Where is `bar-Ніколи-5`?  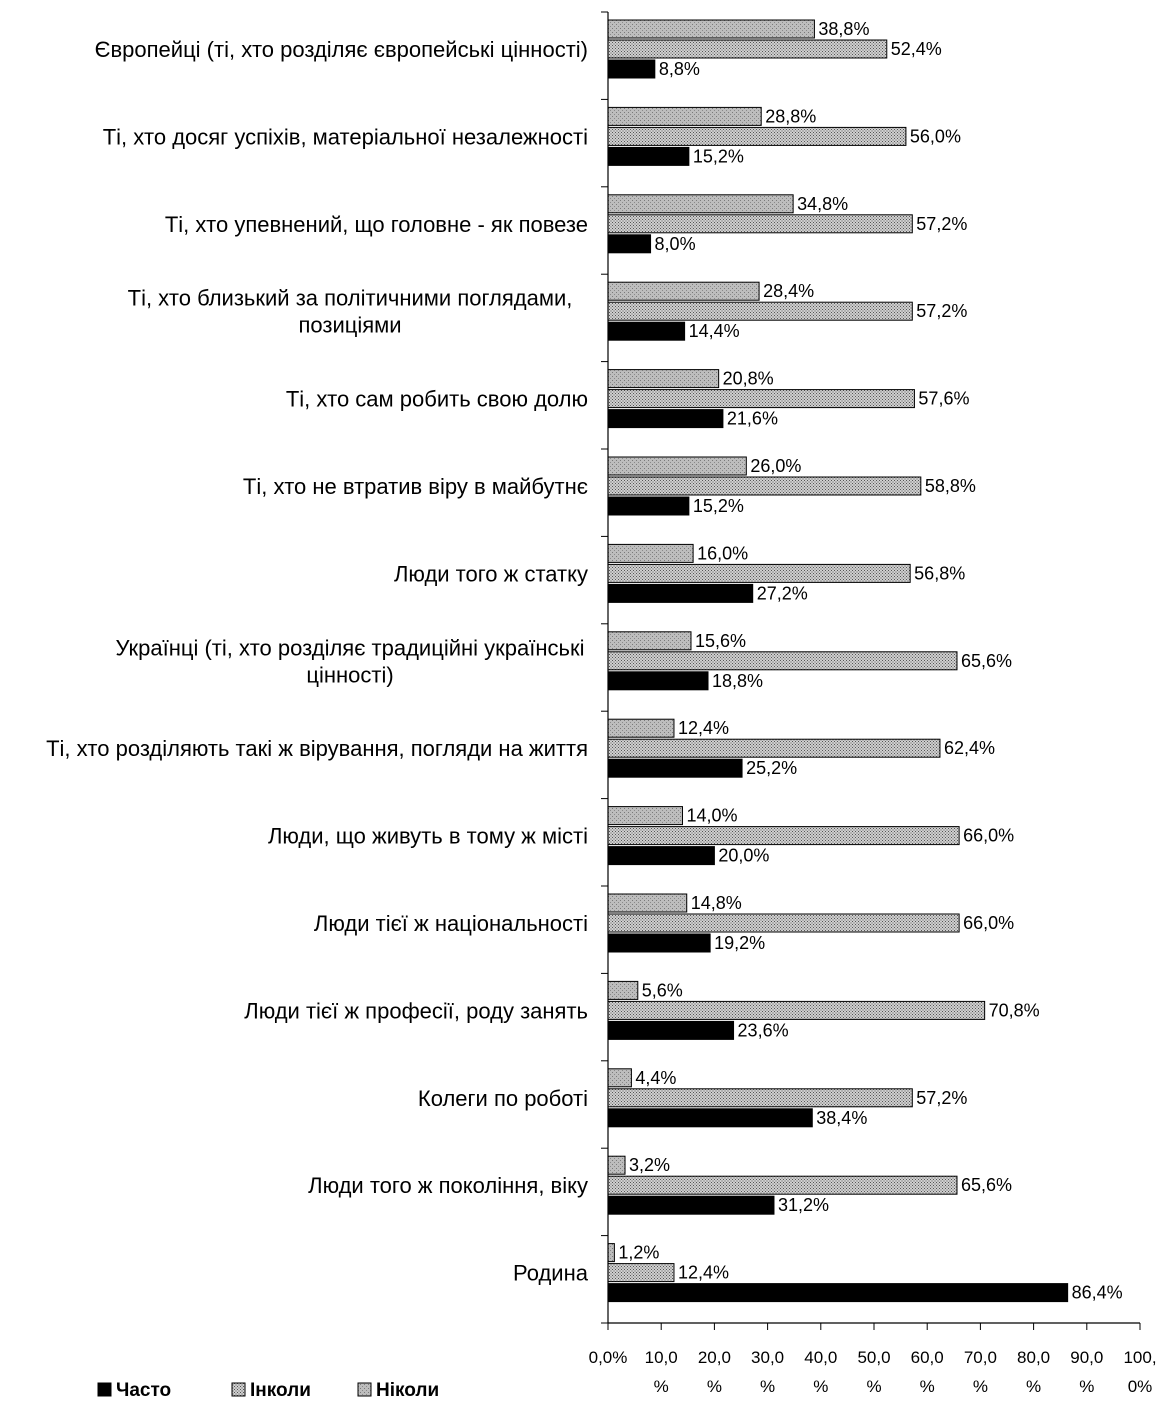
bar-Ніколи-5 is located at coordinates (663, 379).